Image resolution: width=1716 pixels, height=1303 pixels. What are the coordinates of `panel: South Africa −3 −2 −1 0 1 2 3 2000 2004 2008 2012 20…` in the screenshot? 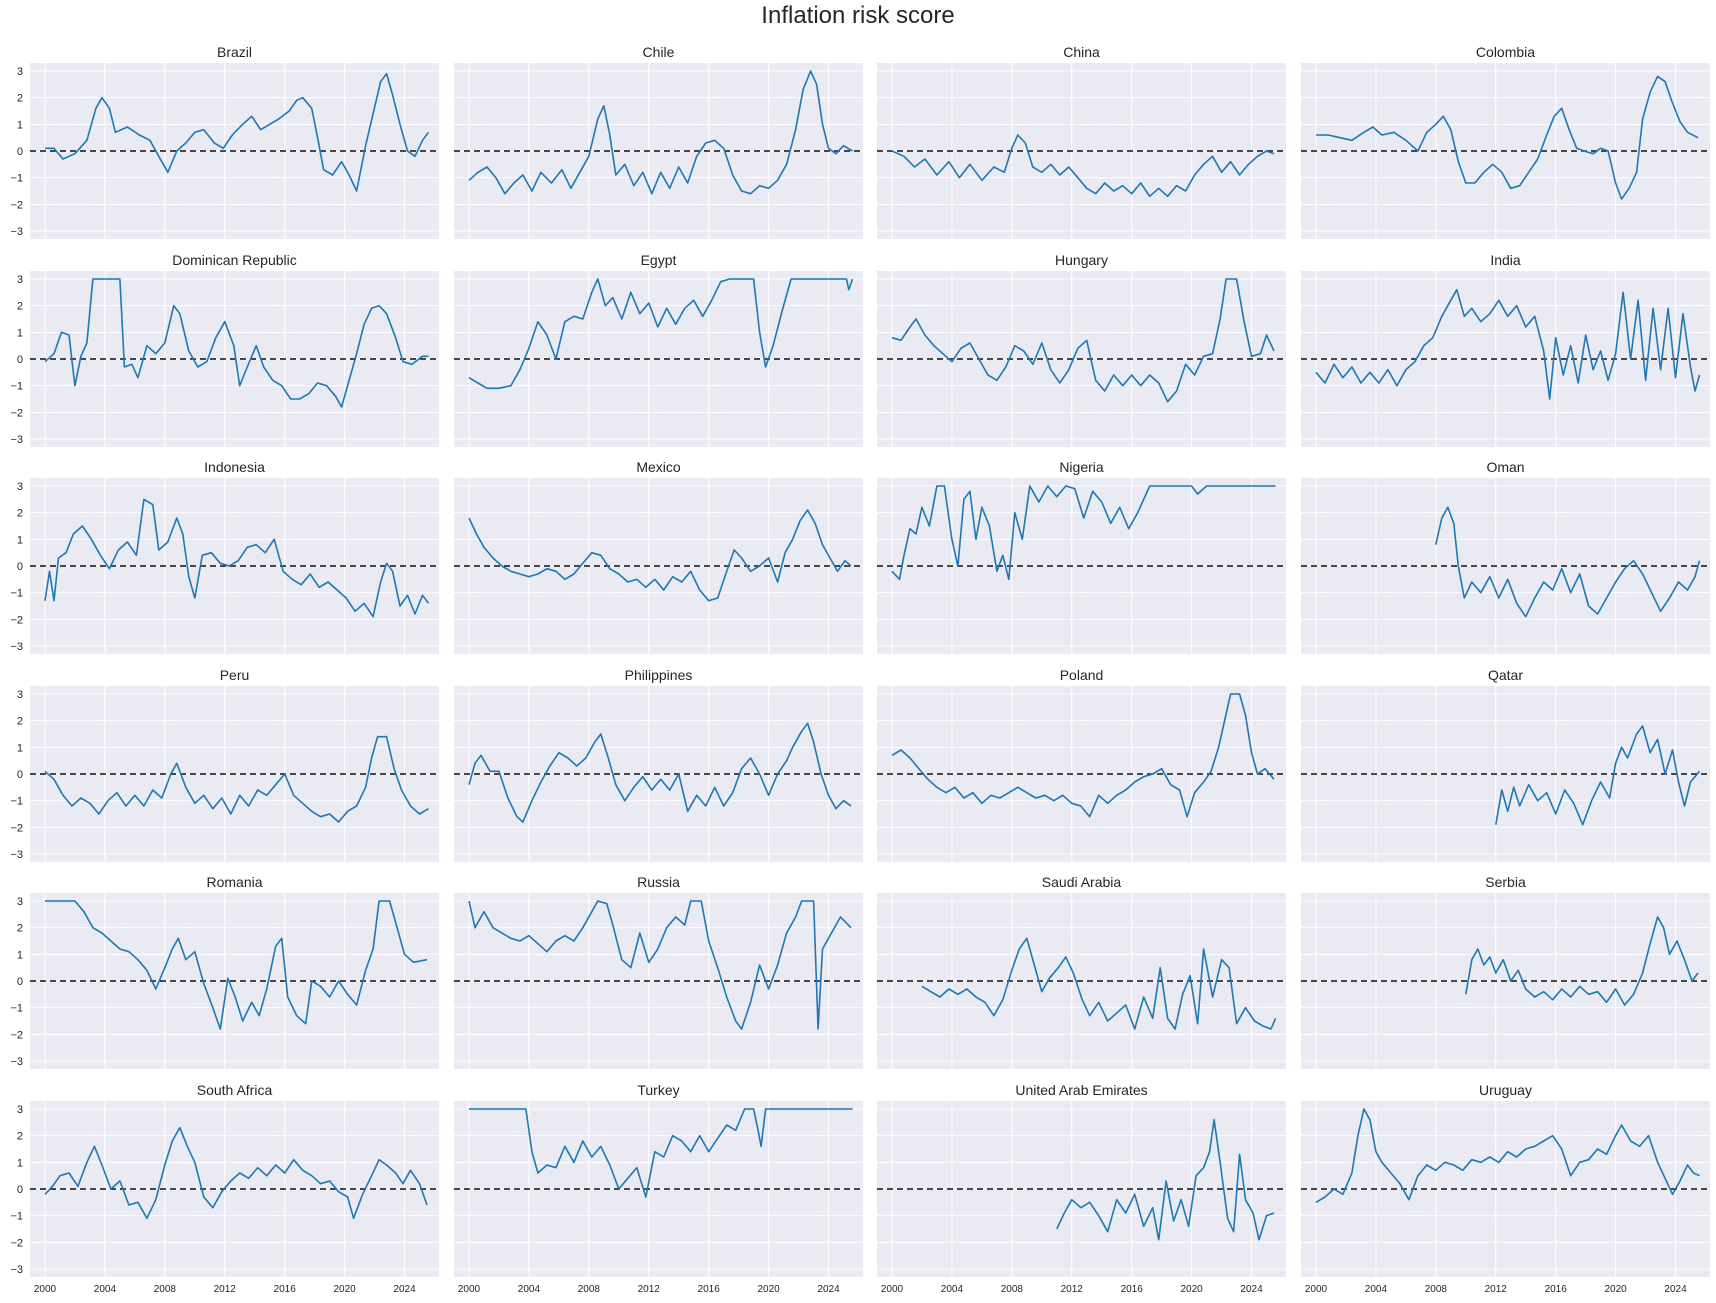 It's located at (224, 1188).